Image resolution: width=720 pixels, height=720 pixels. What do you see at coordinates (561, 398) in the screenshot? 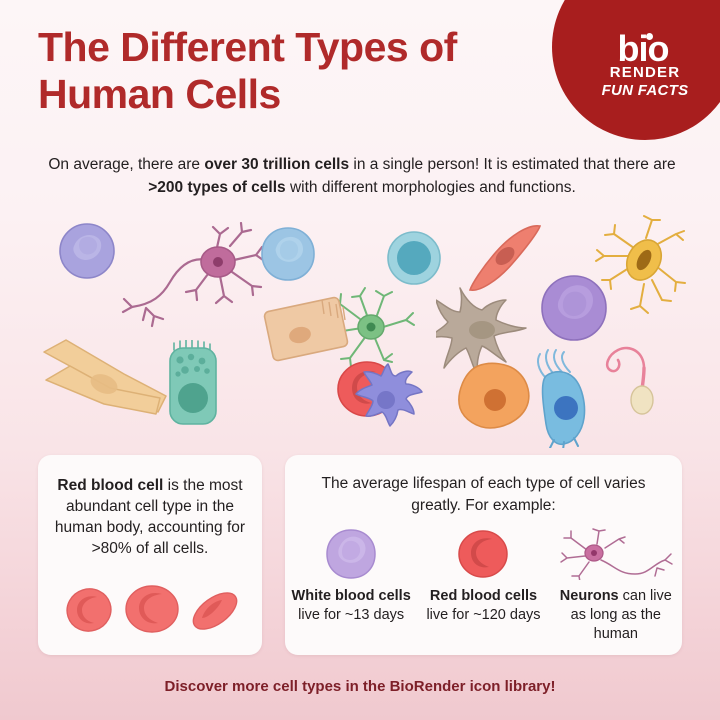
I see `columnar-ciliated-cell-icon` at bounding box center [561, 398].